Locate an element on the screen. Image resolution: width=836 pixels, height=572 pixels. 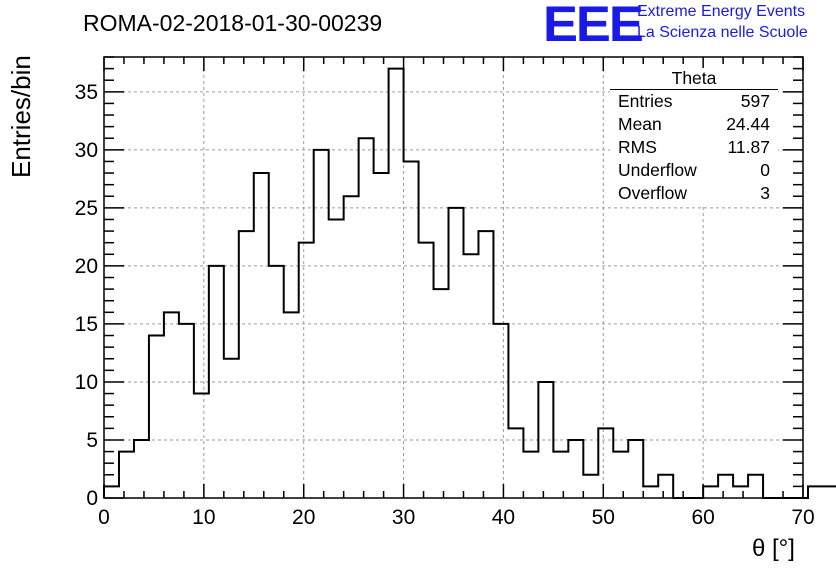
x-tick-label: 30 is located at coordinates (403, 517).